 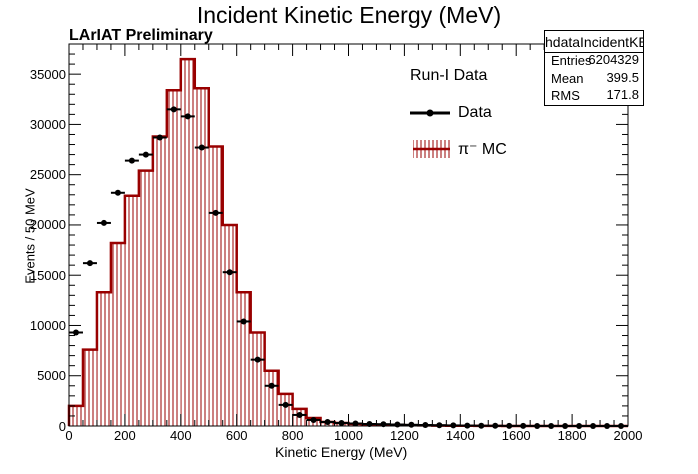 What do you see at coordinates (567, 78) in the screenshot?
I see `stat-label-mean: Mean` at bounding box center [567, 78].